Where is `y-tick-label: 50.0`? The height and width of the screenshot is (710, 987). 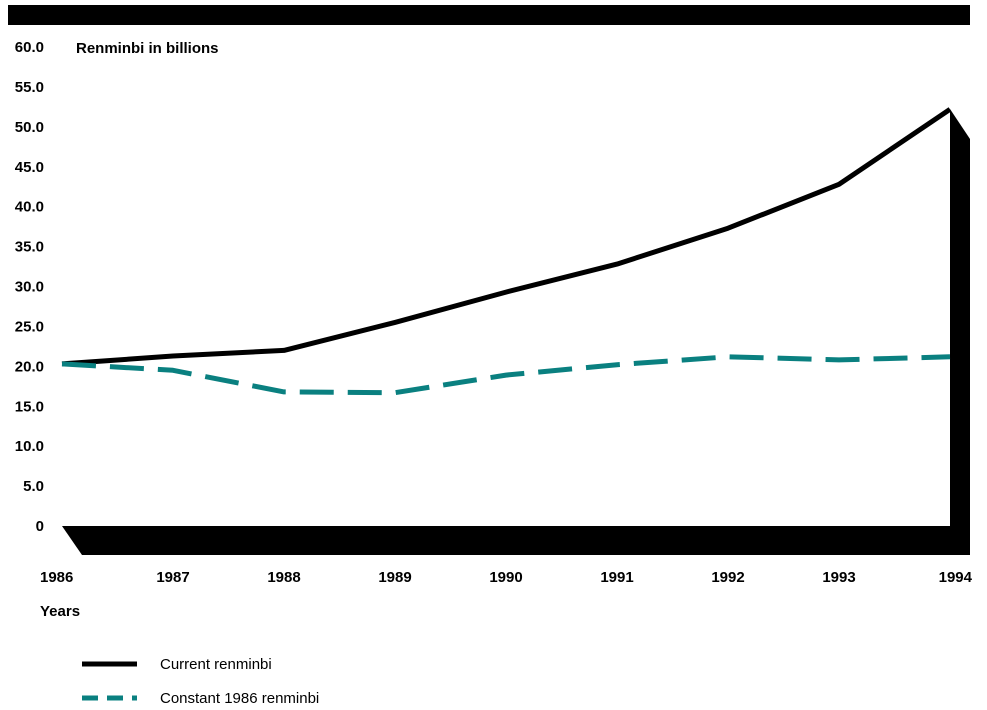
y-tick-label: 50.0 is located at coordinates (29, 127).